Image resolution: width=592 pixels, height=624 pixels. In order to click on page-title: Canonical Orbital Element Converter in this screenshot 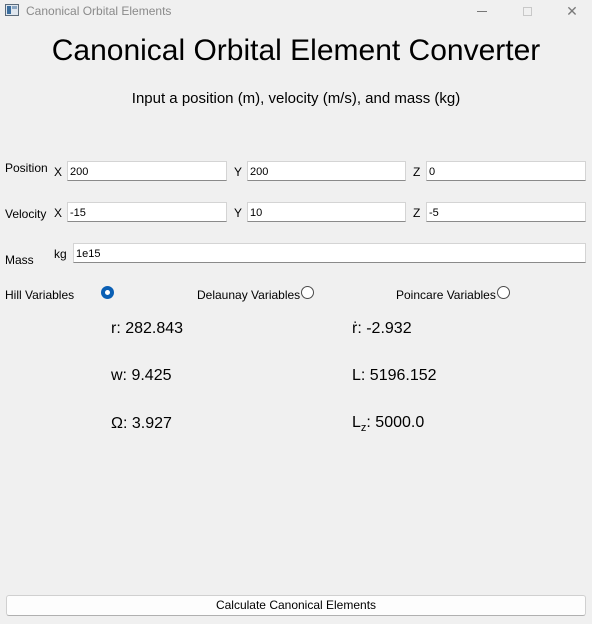, I will do `click(296, 50)`.